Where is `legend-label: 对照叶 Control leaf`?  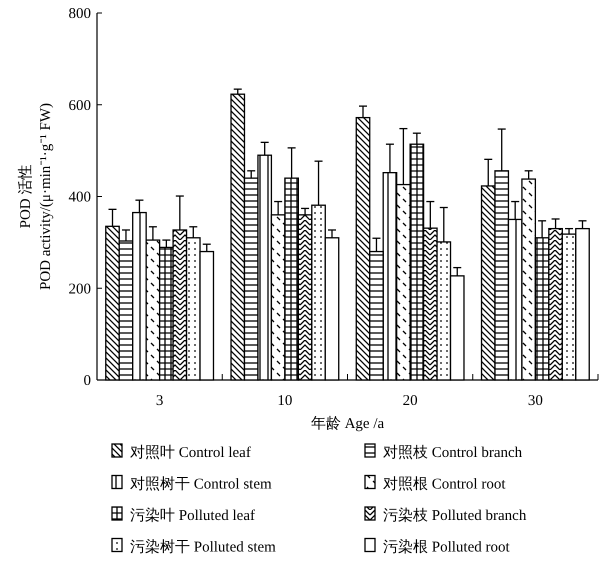
legend-label: 对照叶 Control leaf is located at coordinates (190, 452).